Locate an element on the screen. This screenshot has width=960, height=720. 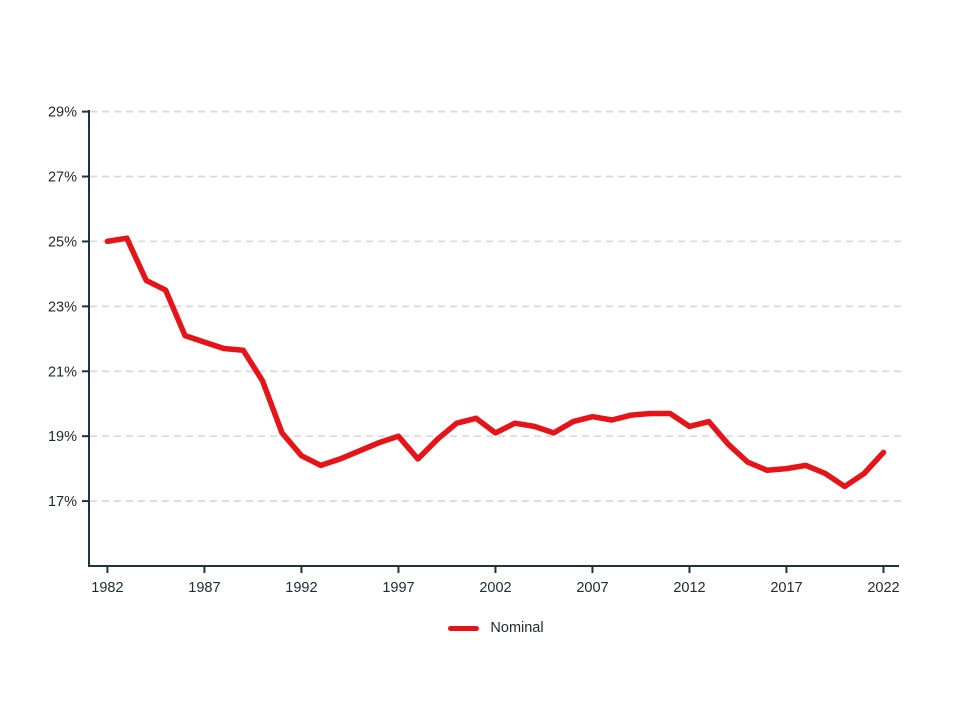
x-tick-label-1992: 1992 is located at coordinates (301, 588).